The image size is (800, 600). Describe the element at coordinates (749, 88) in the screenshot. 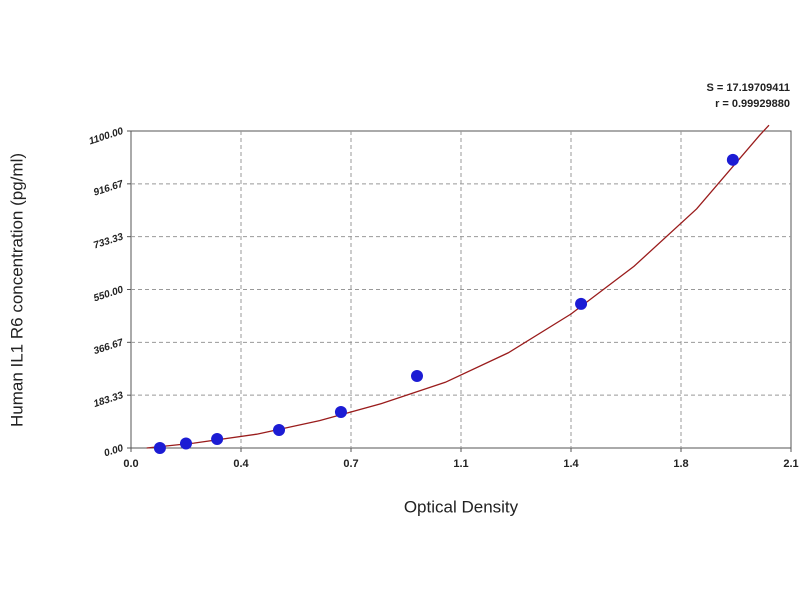

I see `stat-s: S = 17.19709411` at that location.